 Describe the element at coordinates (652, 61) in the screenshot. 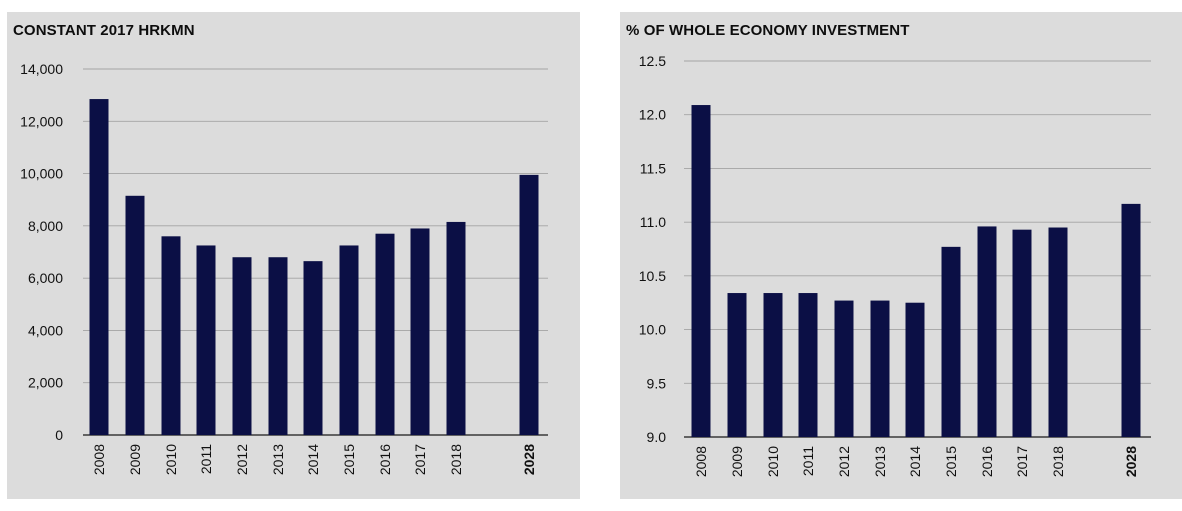

I see `y-tick-label: 12.5` at that location.